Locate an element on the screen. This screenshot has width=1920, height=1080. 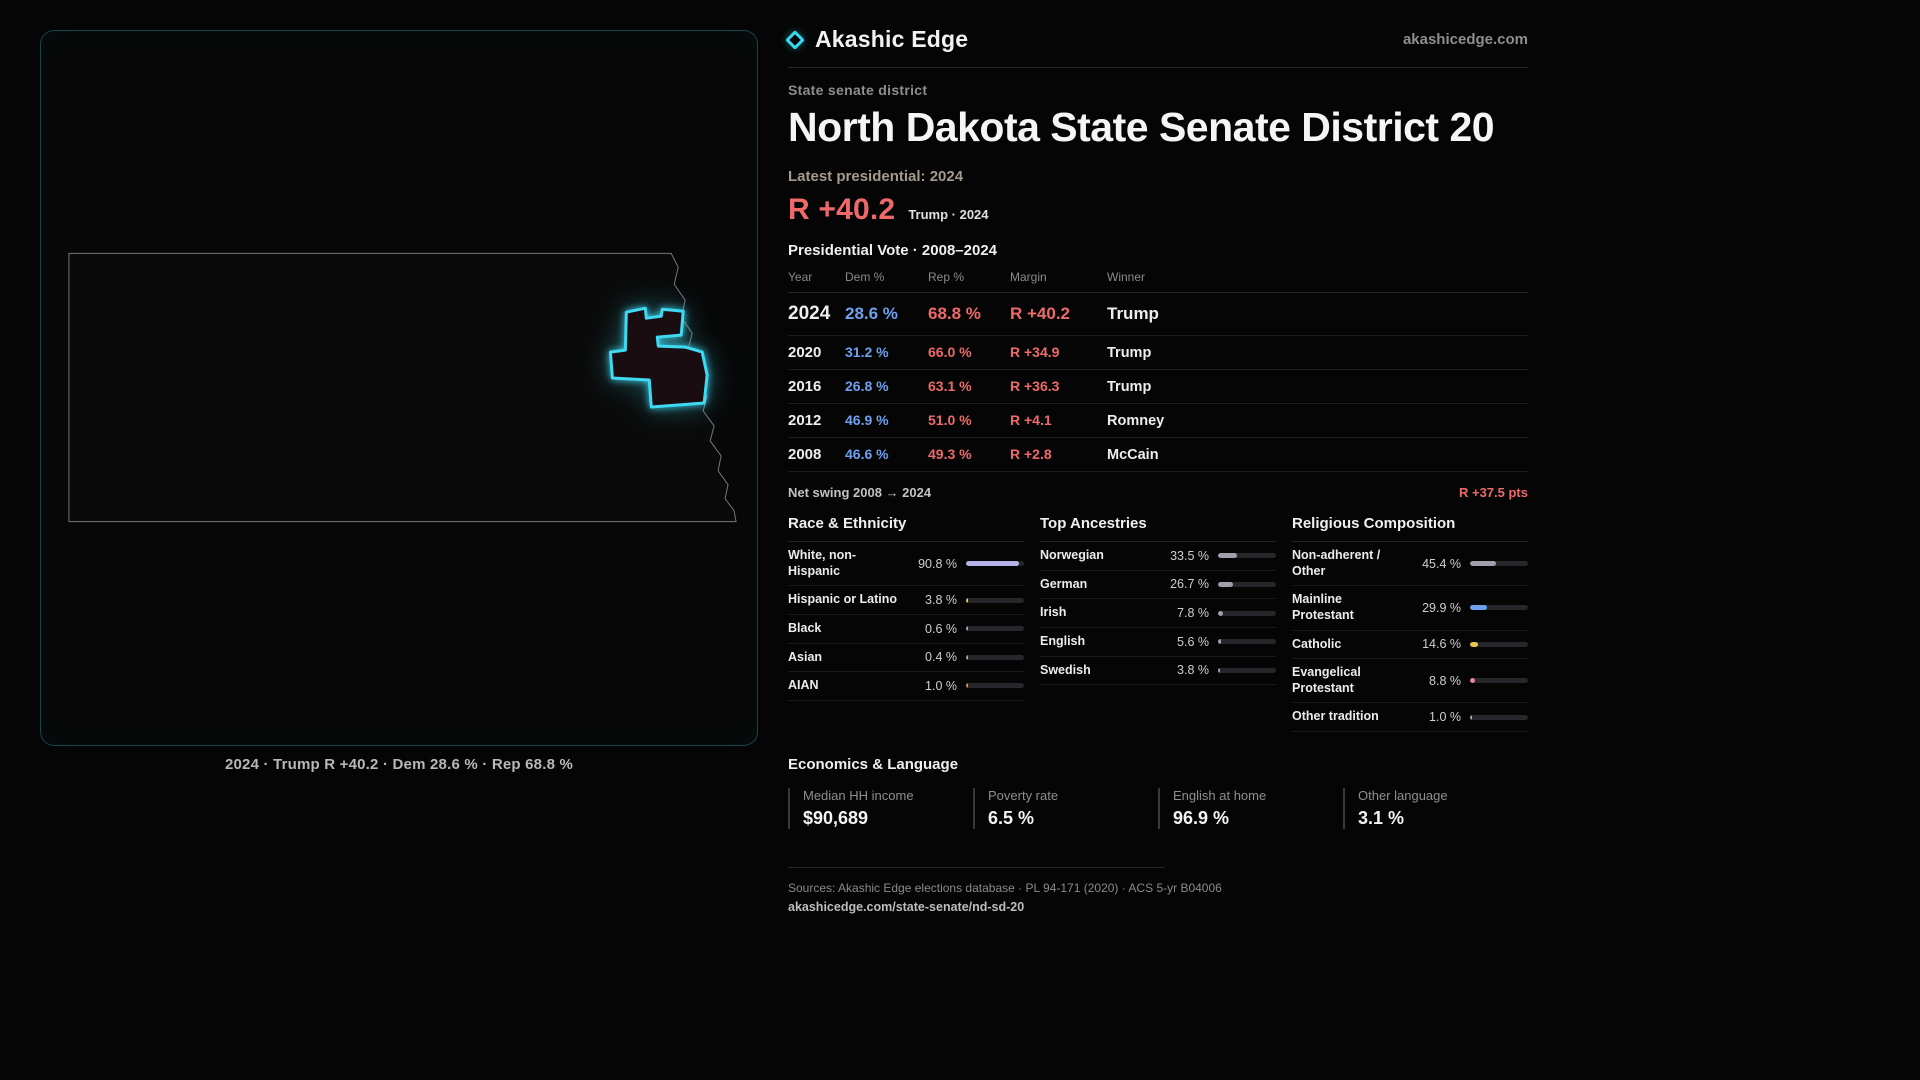
list-item: English 5.6 % is located at coordinates (1158, 642).